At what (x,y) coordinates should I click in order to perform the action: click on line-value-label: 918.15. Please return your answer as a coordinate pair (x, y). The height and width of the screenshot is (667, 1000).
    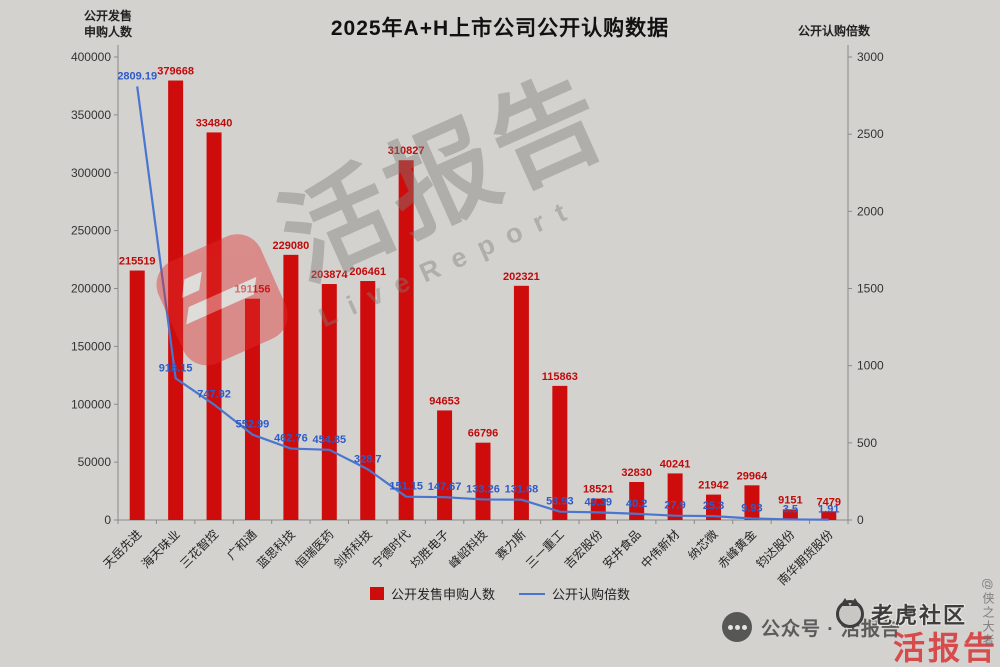
    Looking at the image, I should click on (176, 368).